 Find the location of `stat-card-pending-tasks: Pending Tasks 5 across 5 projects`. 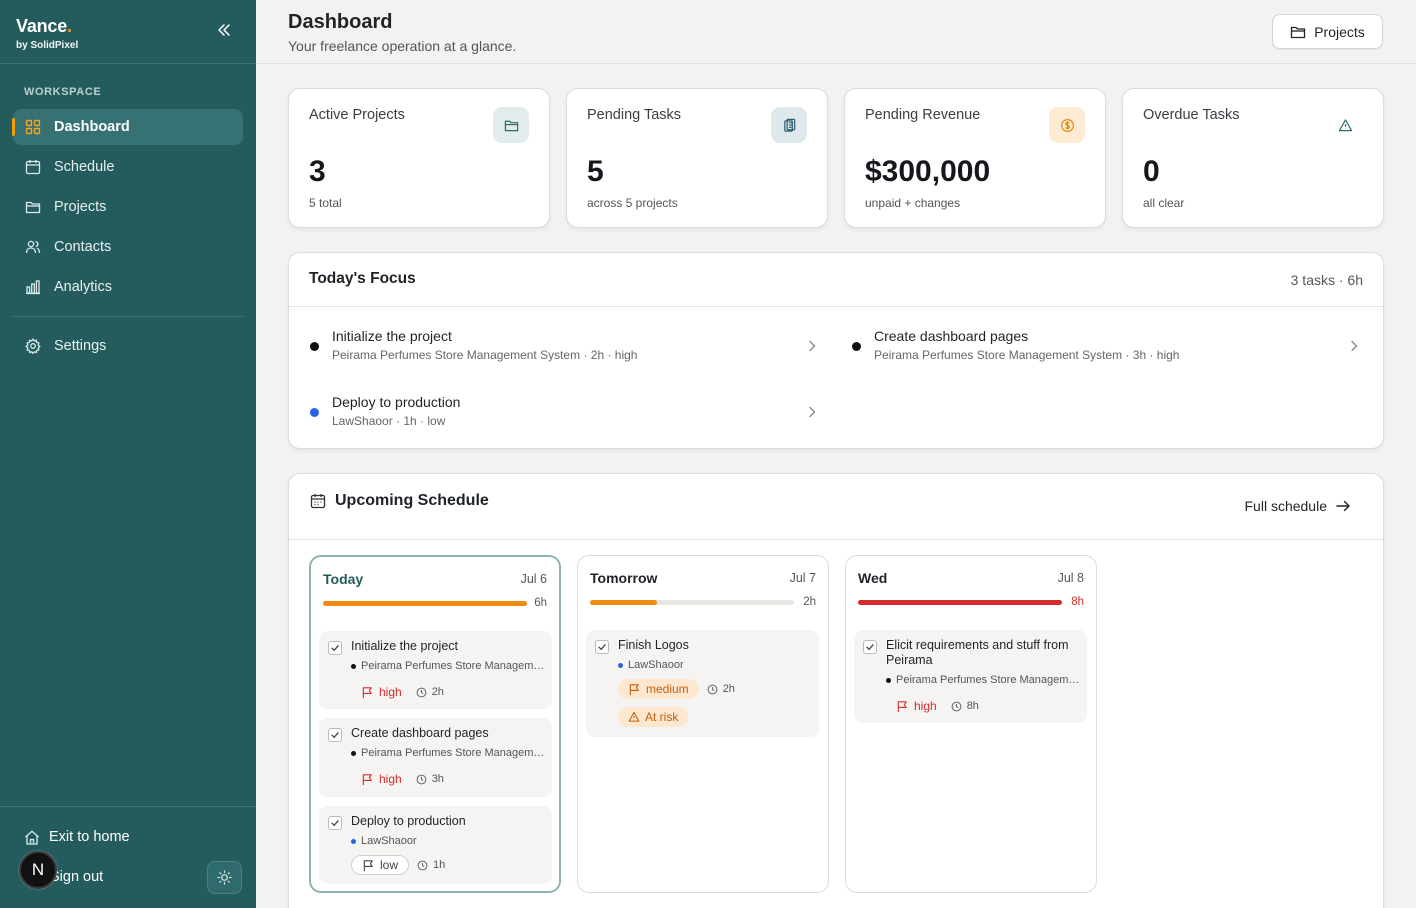

stat-card-pending-tasks: Pending Tasks 5 across 5 projects is located at coordinates (697, 158).